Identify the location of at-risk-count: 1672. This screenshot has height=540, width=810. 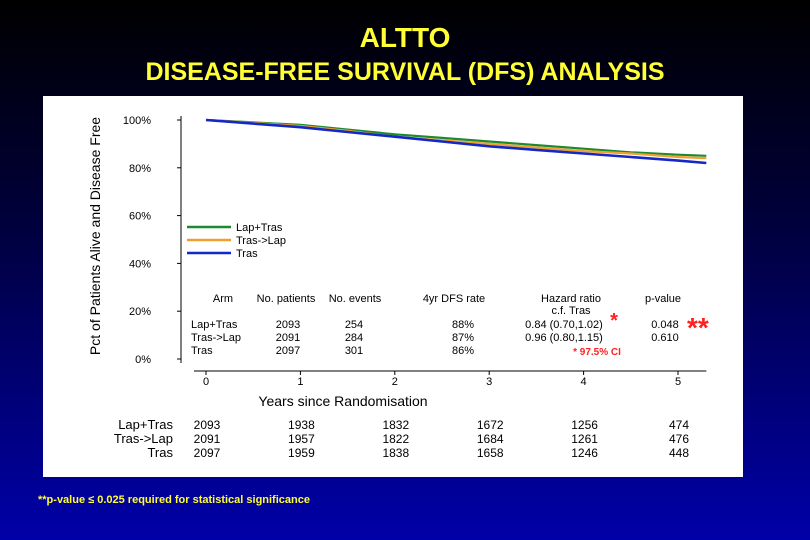
(490, 425).